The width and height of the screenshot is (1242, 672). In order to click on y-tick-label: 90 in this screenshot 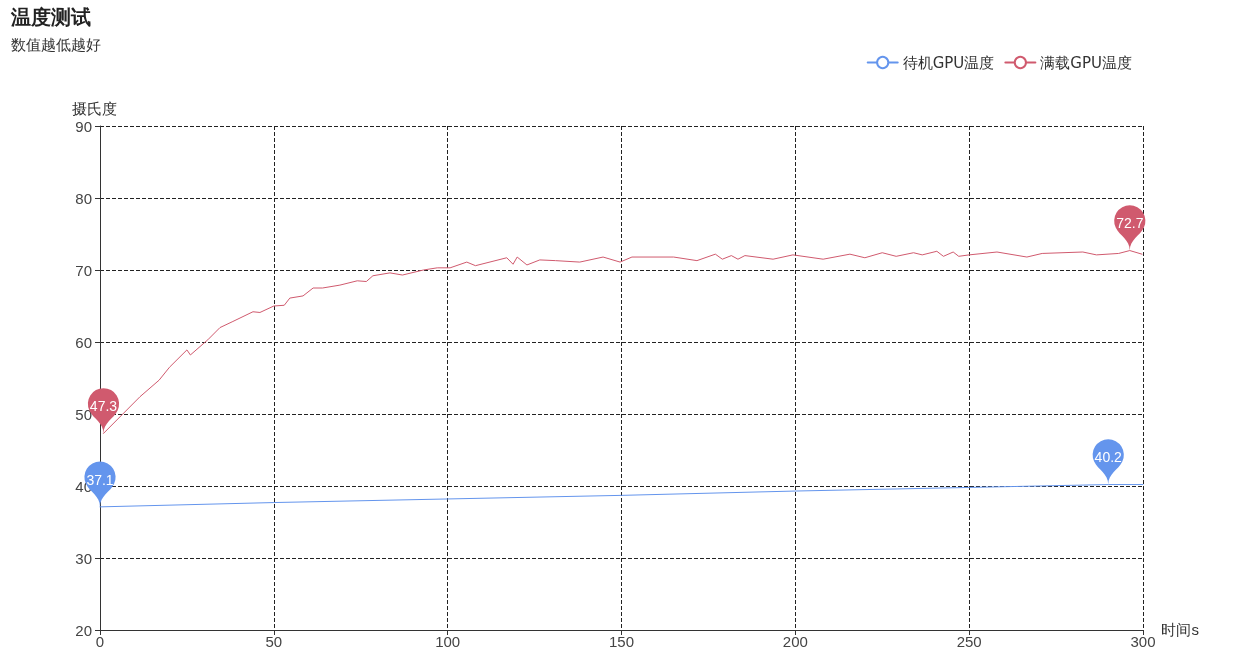, I will do `click(83, 126)`.